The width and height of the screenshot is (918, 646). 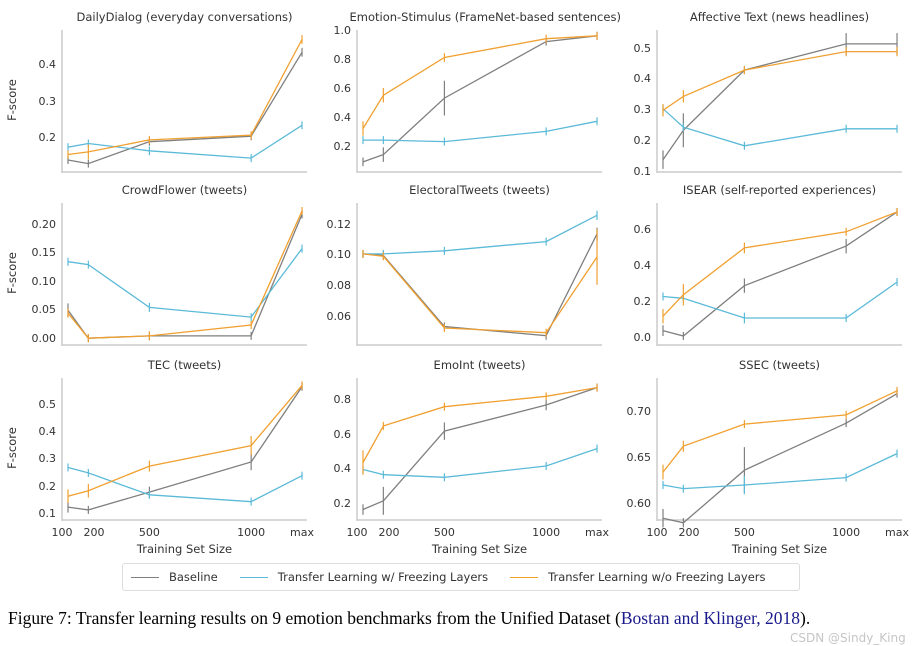 What do you see at coordinates (779, 190) in the screenshot?
I see `subplot-title: ISEAR (self-reported experiences)` at bounding box center [779, 190].